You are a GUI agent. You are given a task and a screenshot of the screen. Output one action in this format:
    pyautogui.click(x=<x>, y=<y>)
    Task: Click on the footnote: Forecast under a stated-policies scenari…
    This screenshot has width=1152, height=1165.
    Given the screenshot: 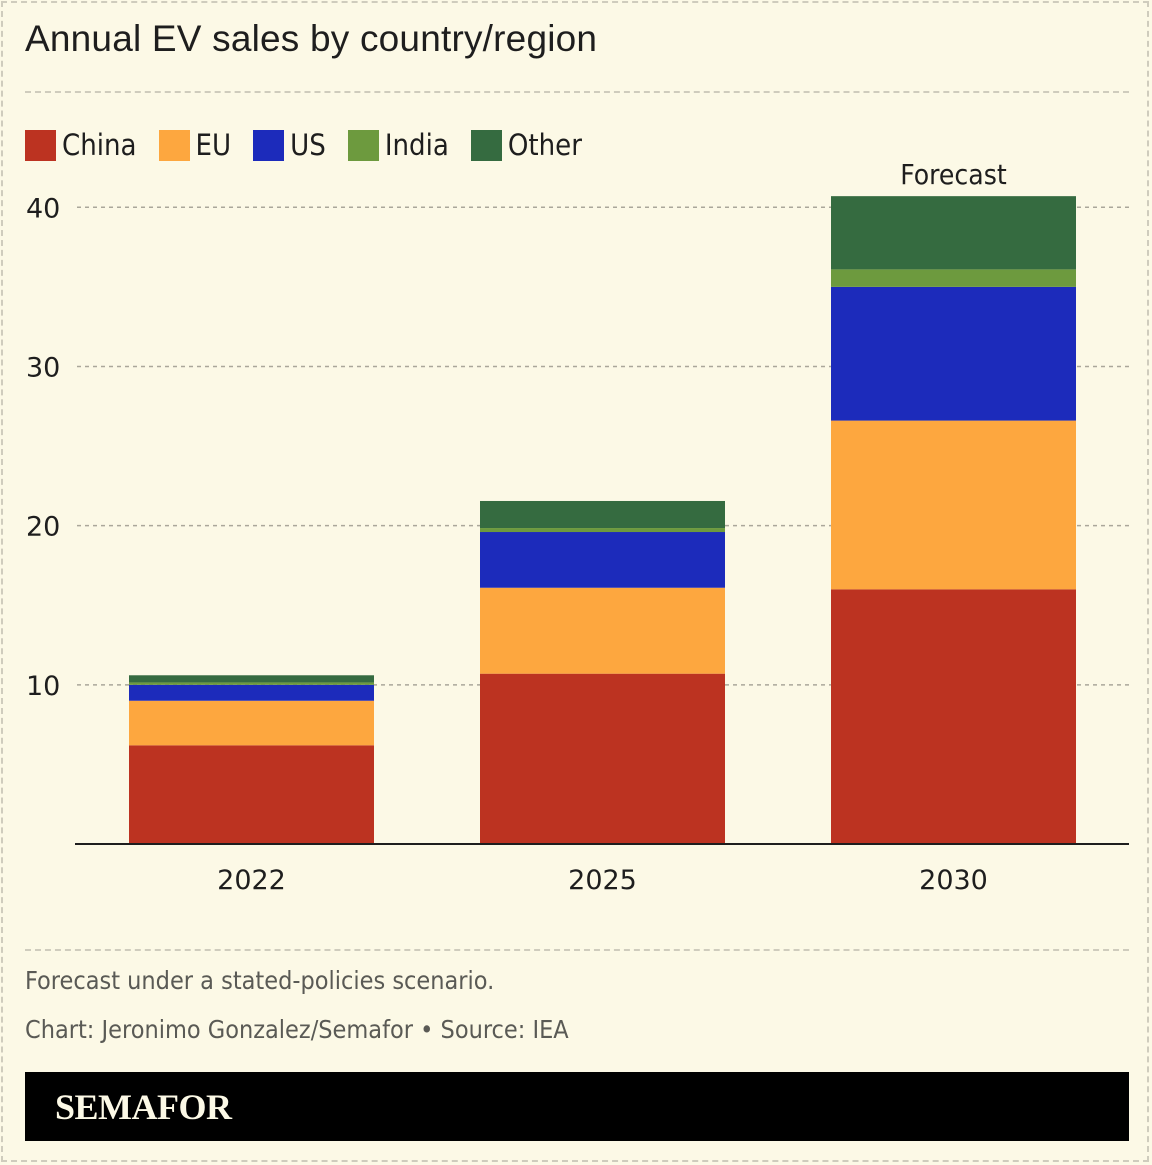 What is the action you would take?
    pyautogui.click(x=260, y=980)
    